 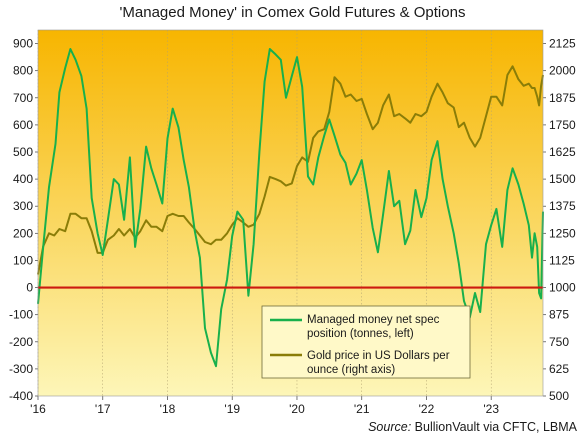 I want to click on left-tick-label: -200, so click(x=21, y=342).